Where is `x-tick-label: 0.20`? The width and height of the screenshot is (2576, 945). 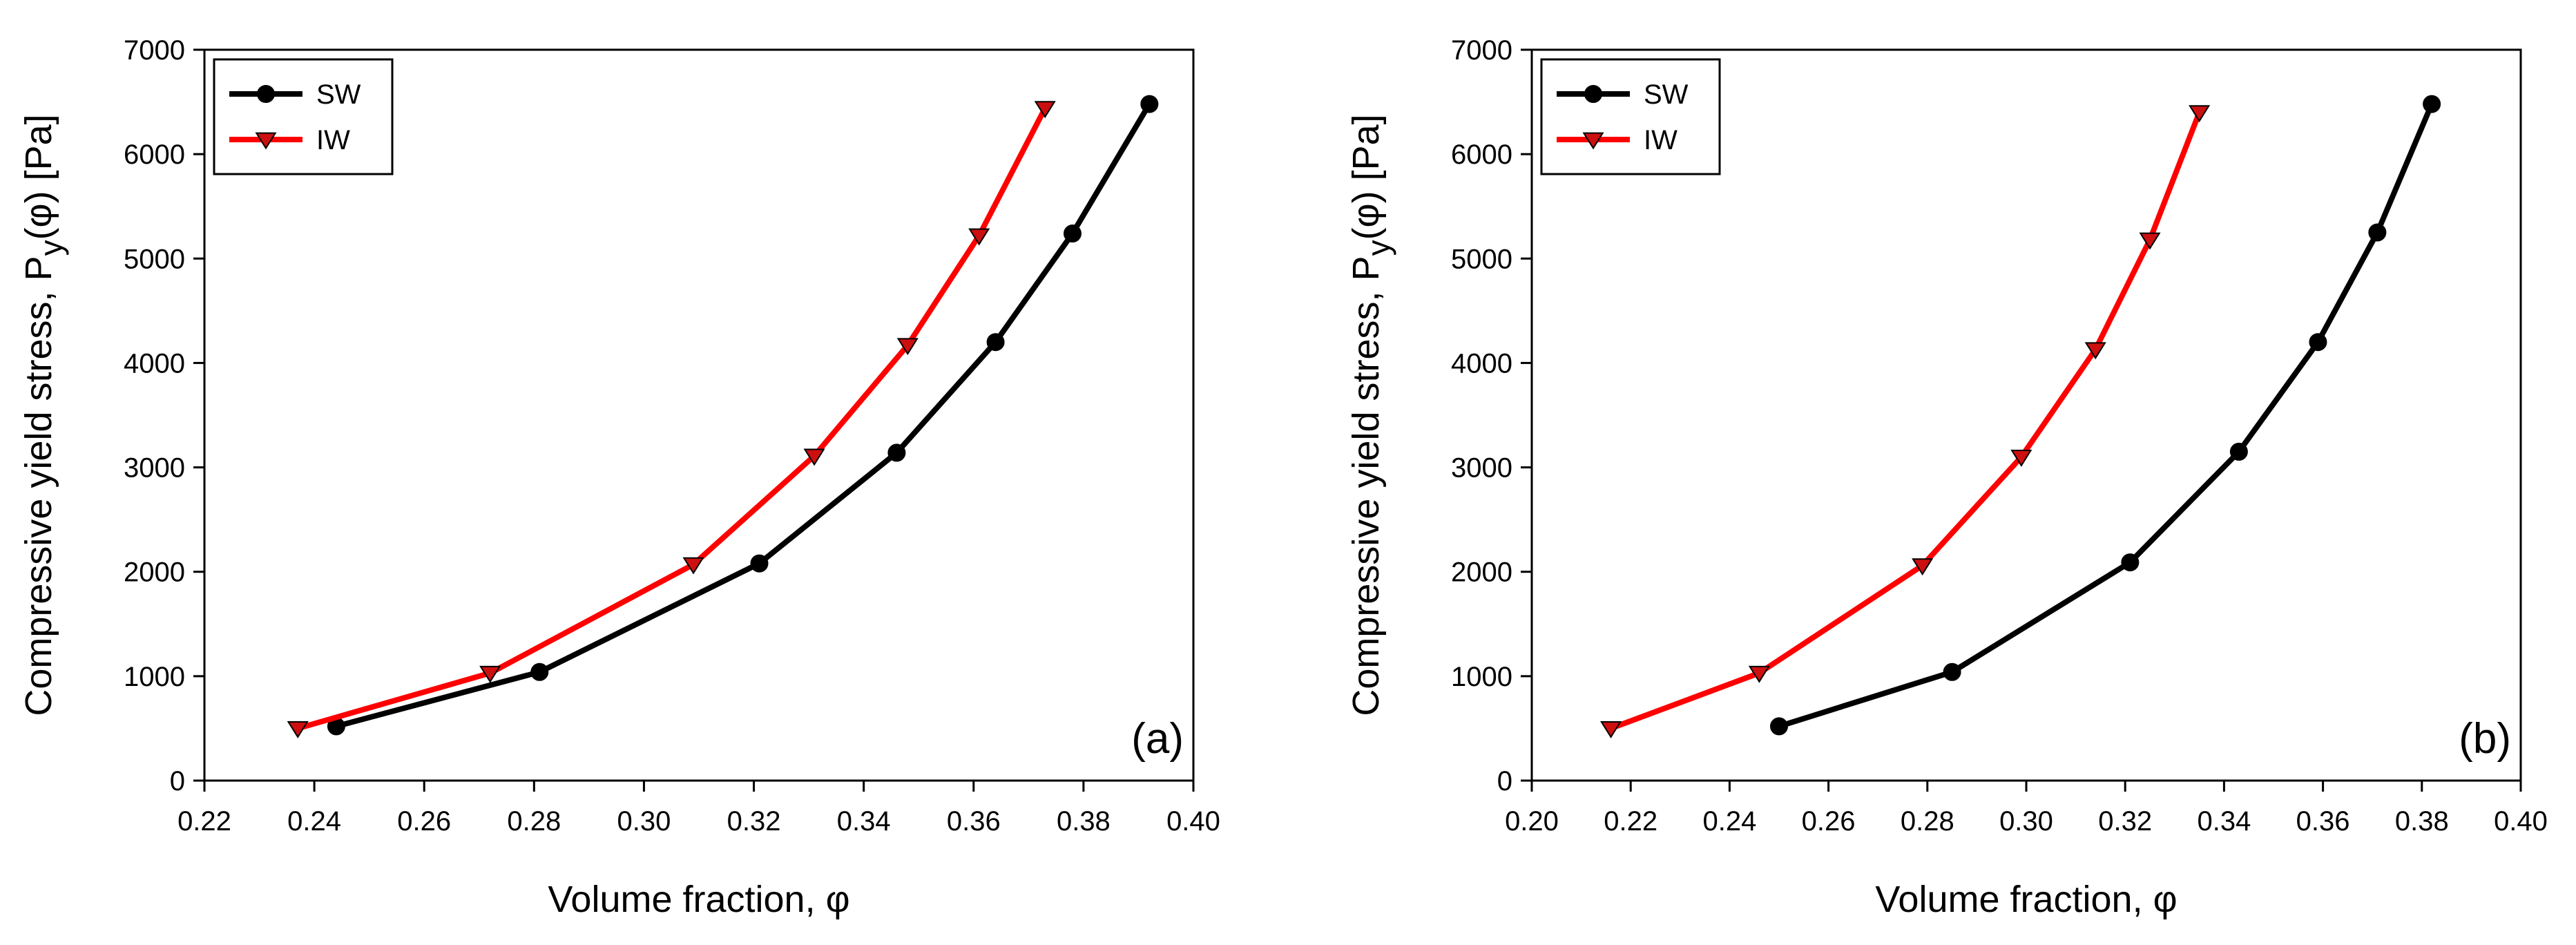
x-tick-label: 0.20 is located at coordinates (1532, 821).